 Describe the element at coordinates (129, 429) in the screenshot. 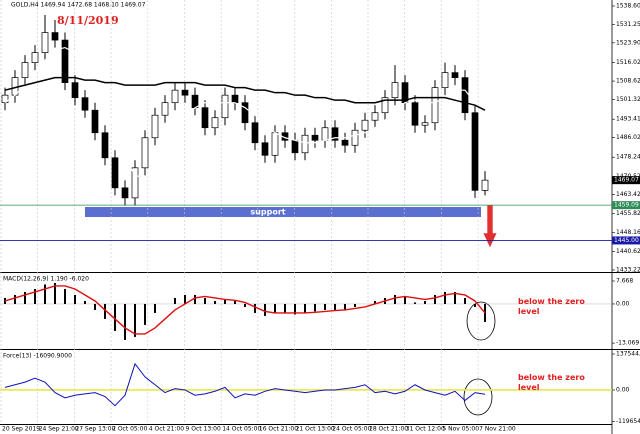

I see `x-tick-label: 2 Oct 05:00` at that location.